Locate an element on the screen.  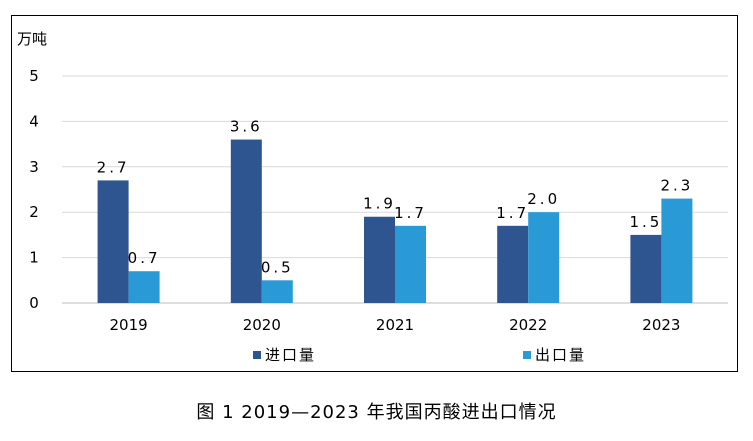
y-tick-label: 0 is located at coordinates (34, 303).